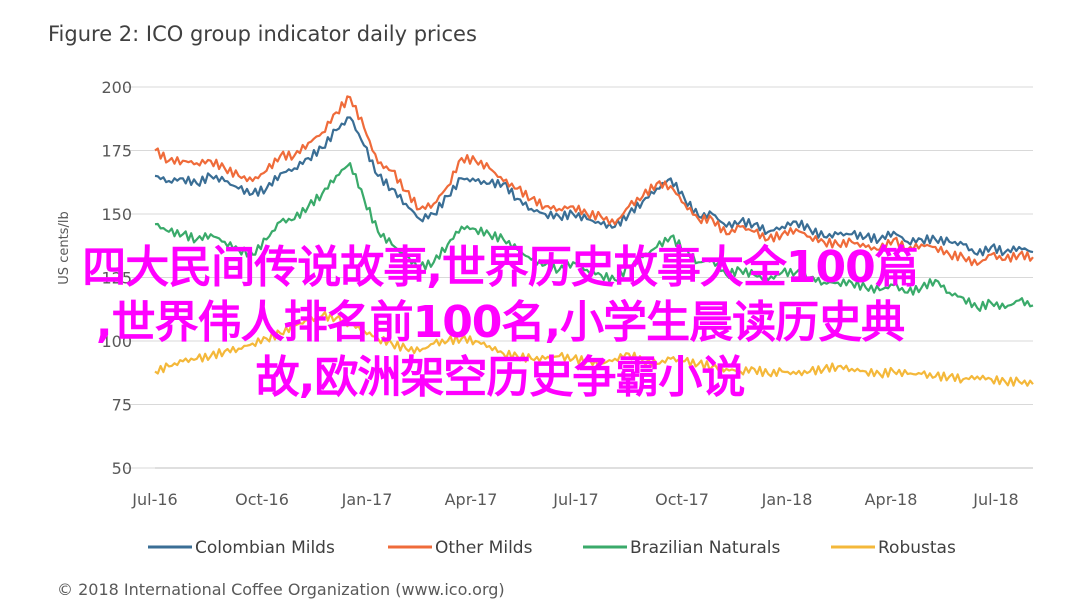 This screenshot has height=609, width=1080. Describe the element at coordinates (116, 341) in the screenshot. I see `y-tick-label: 100` at that location.